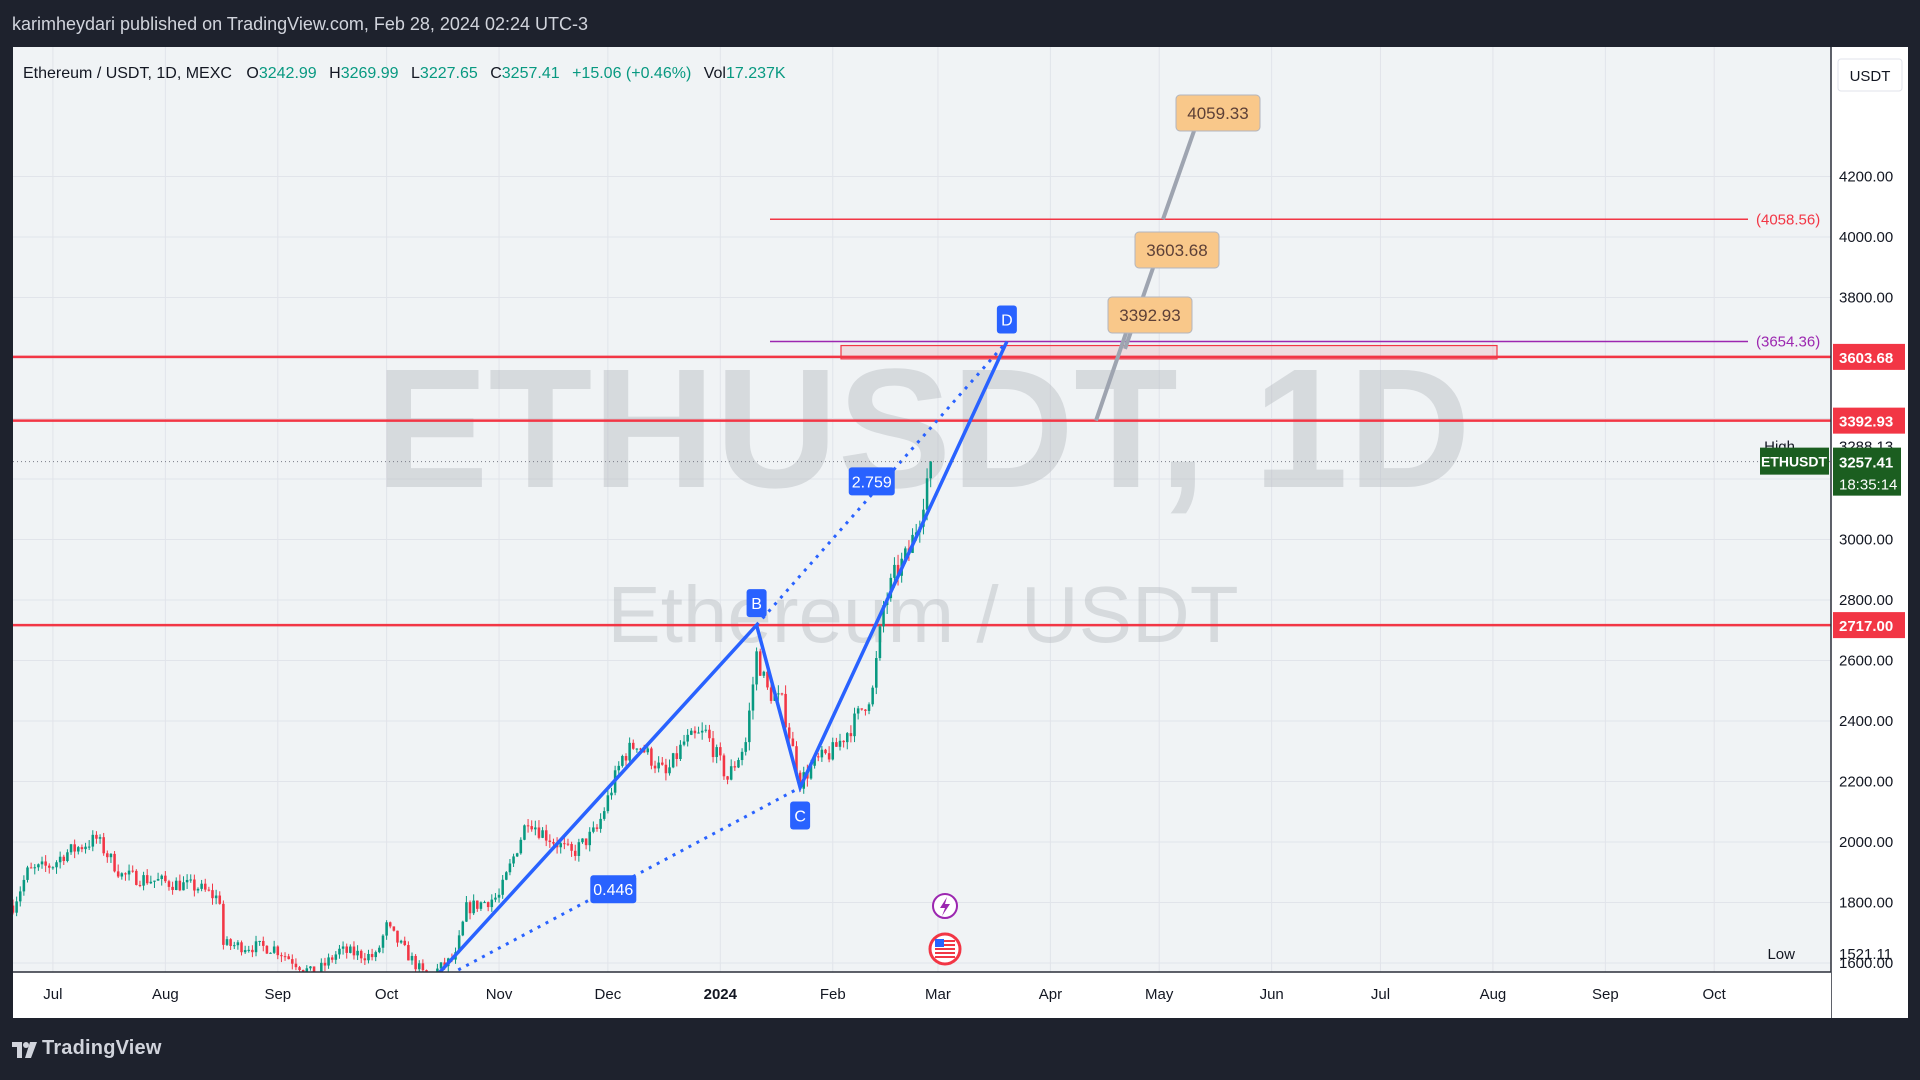 Image resolution: width=1920 pixels, height=1080 pixels. What do you see at coordinates (1866, 626) in the screenshot?
I see `level-tag-2717-text: 2717.00` at bounding box center [1866, 626].